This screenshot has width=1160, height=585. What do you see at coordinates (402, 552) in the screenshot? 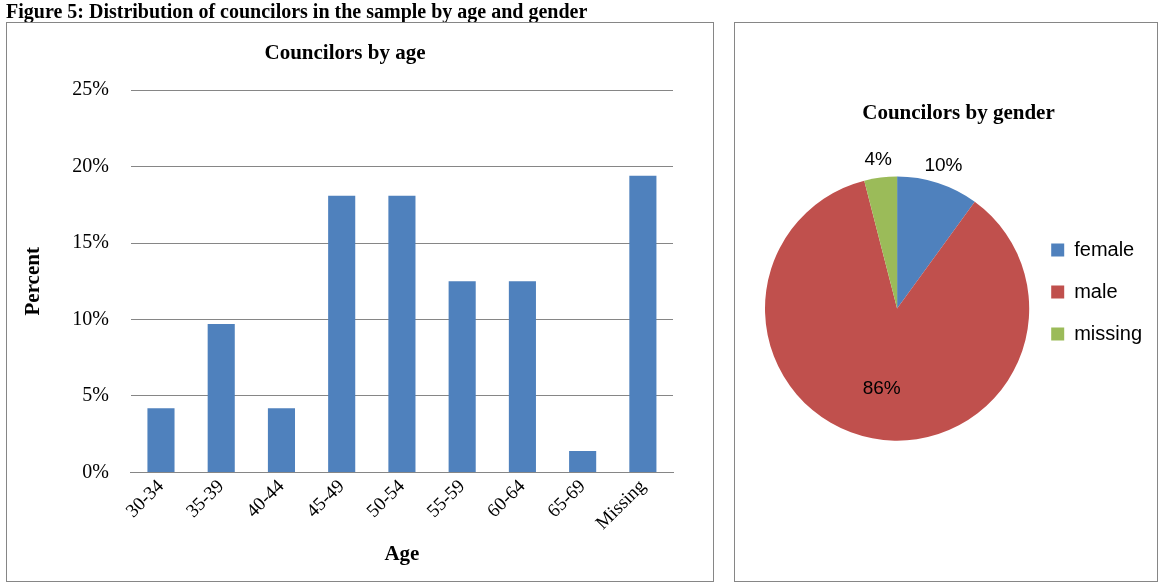
I see `x-axis-title: Age` at bounding box center [402, 552].